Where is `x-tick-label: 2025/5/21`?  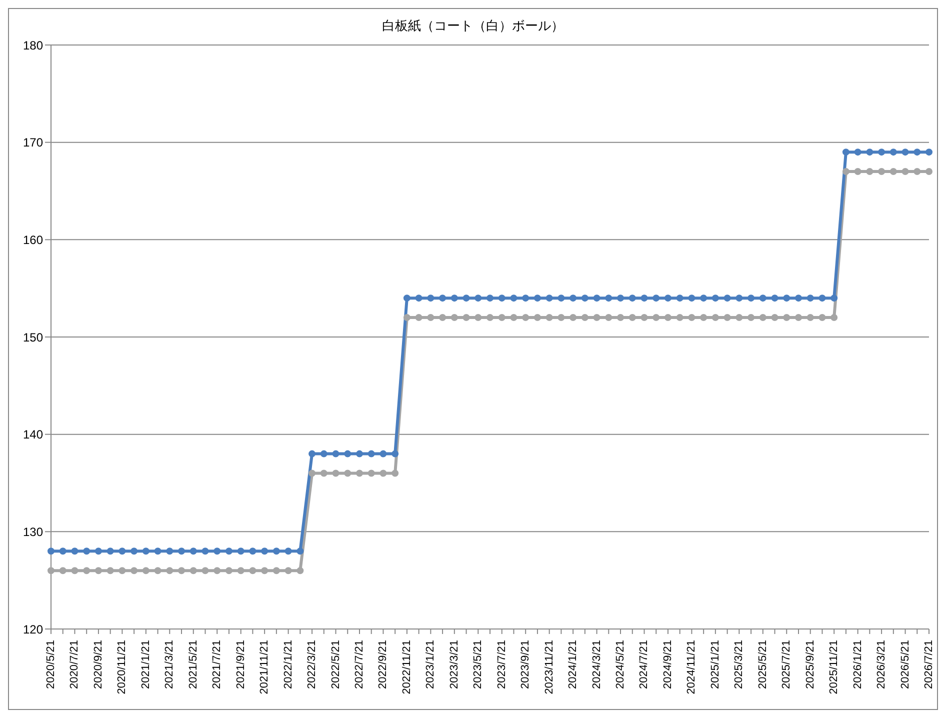 x-tick-label: 2025/5/21 is located at coordinates (762, 664).